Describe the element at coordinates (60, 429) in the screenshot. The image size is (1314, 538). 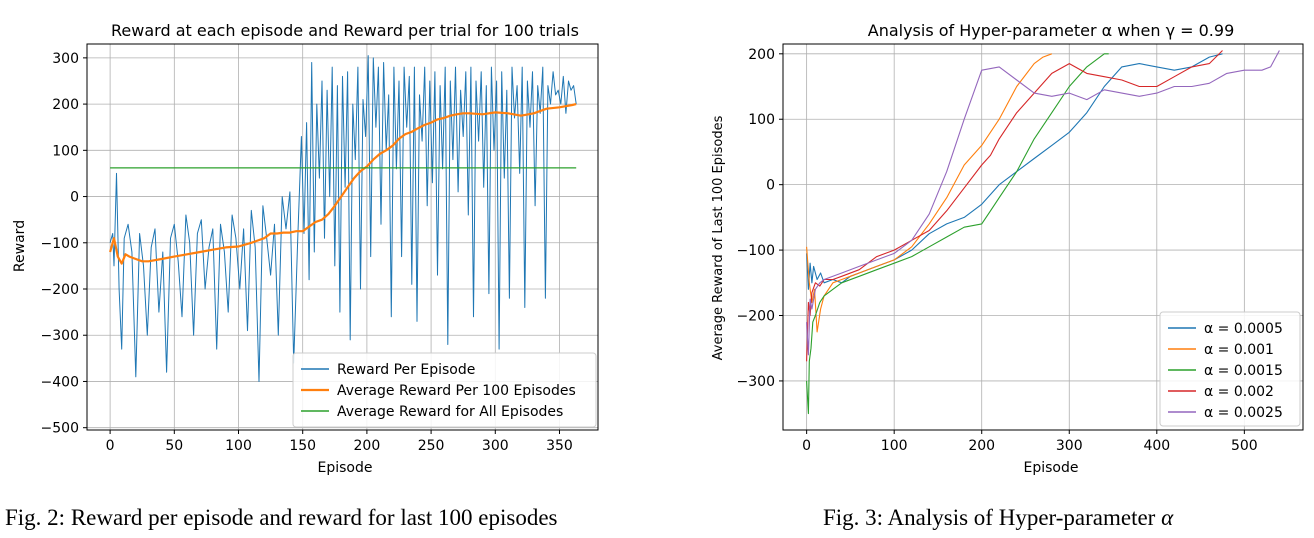
I see `y-tick-label: −500` at that location.